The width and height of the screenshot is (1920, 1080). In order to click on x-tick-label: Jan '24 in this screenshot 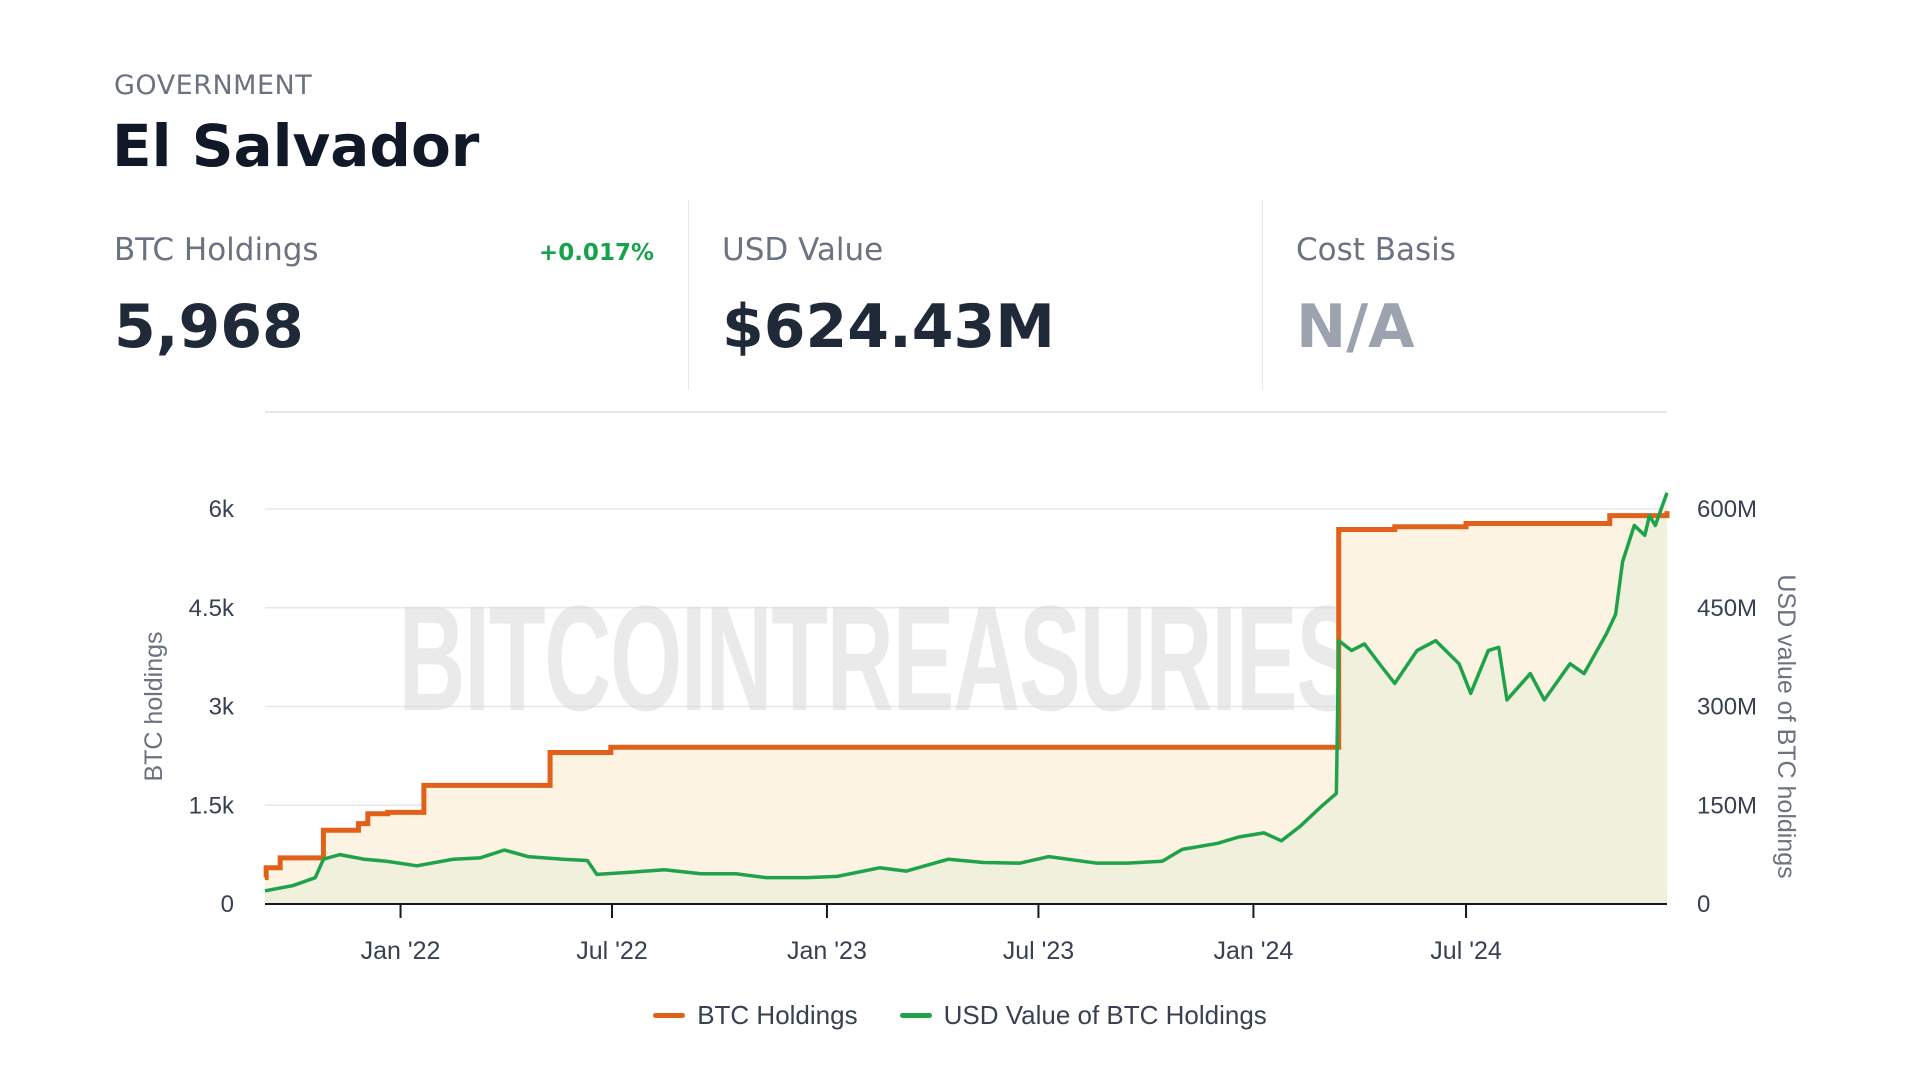, I will do `click(1253, 951)`.